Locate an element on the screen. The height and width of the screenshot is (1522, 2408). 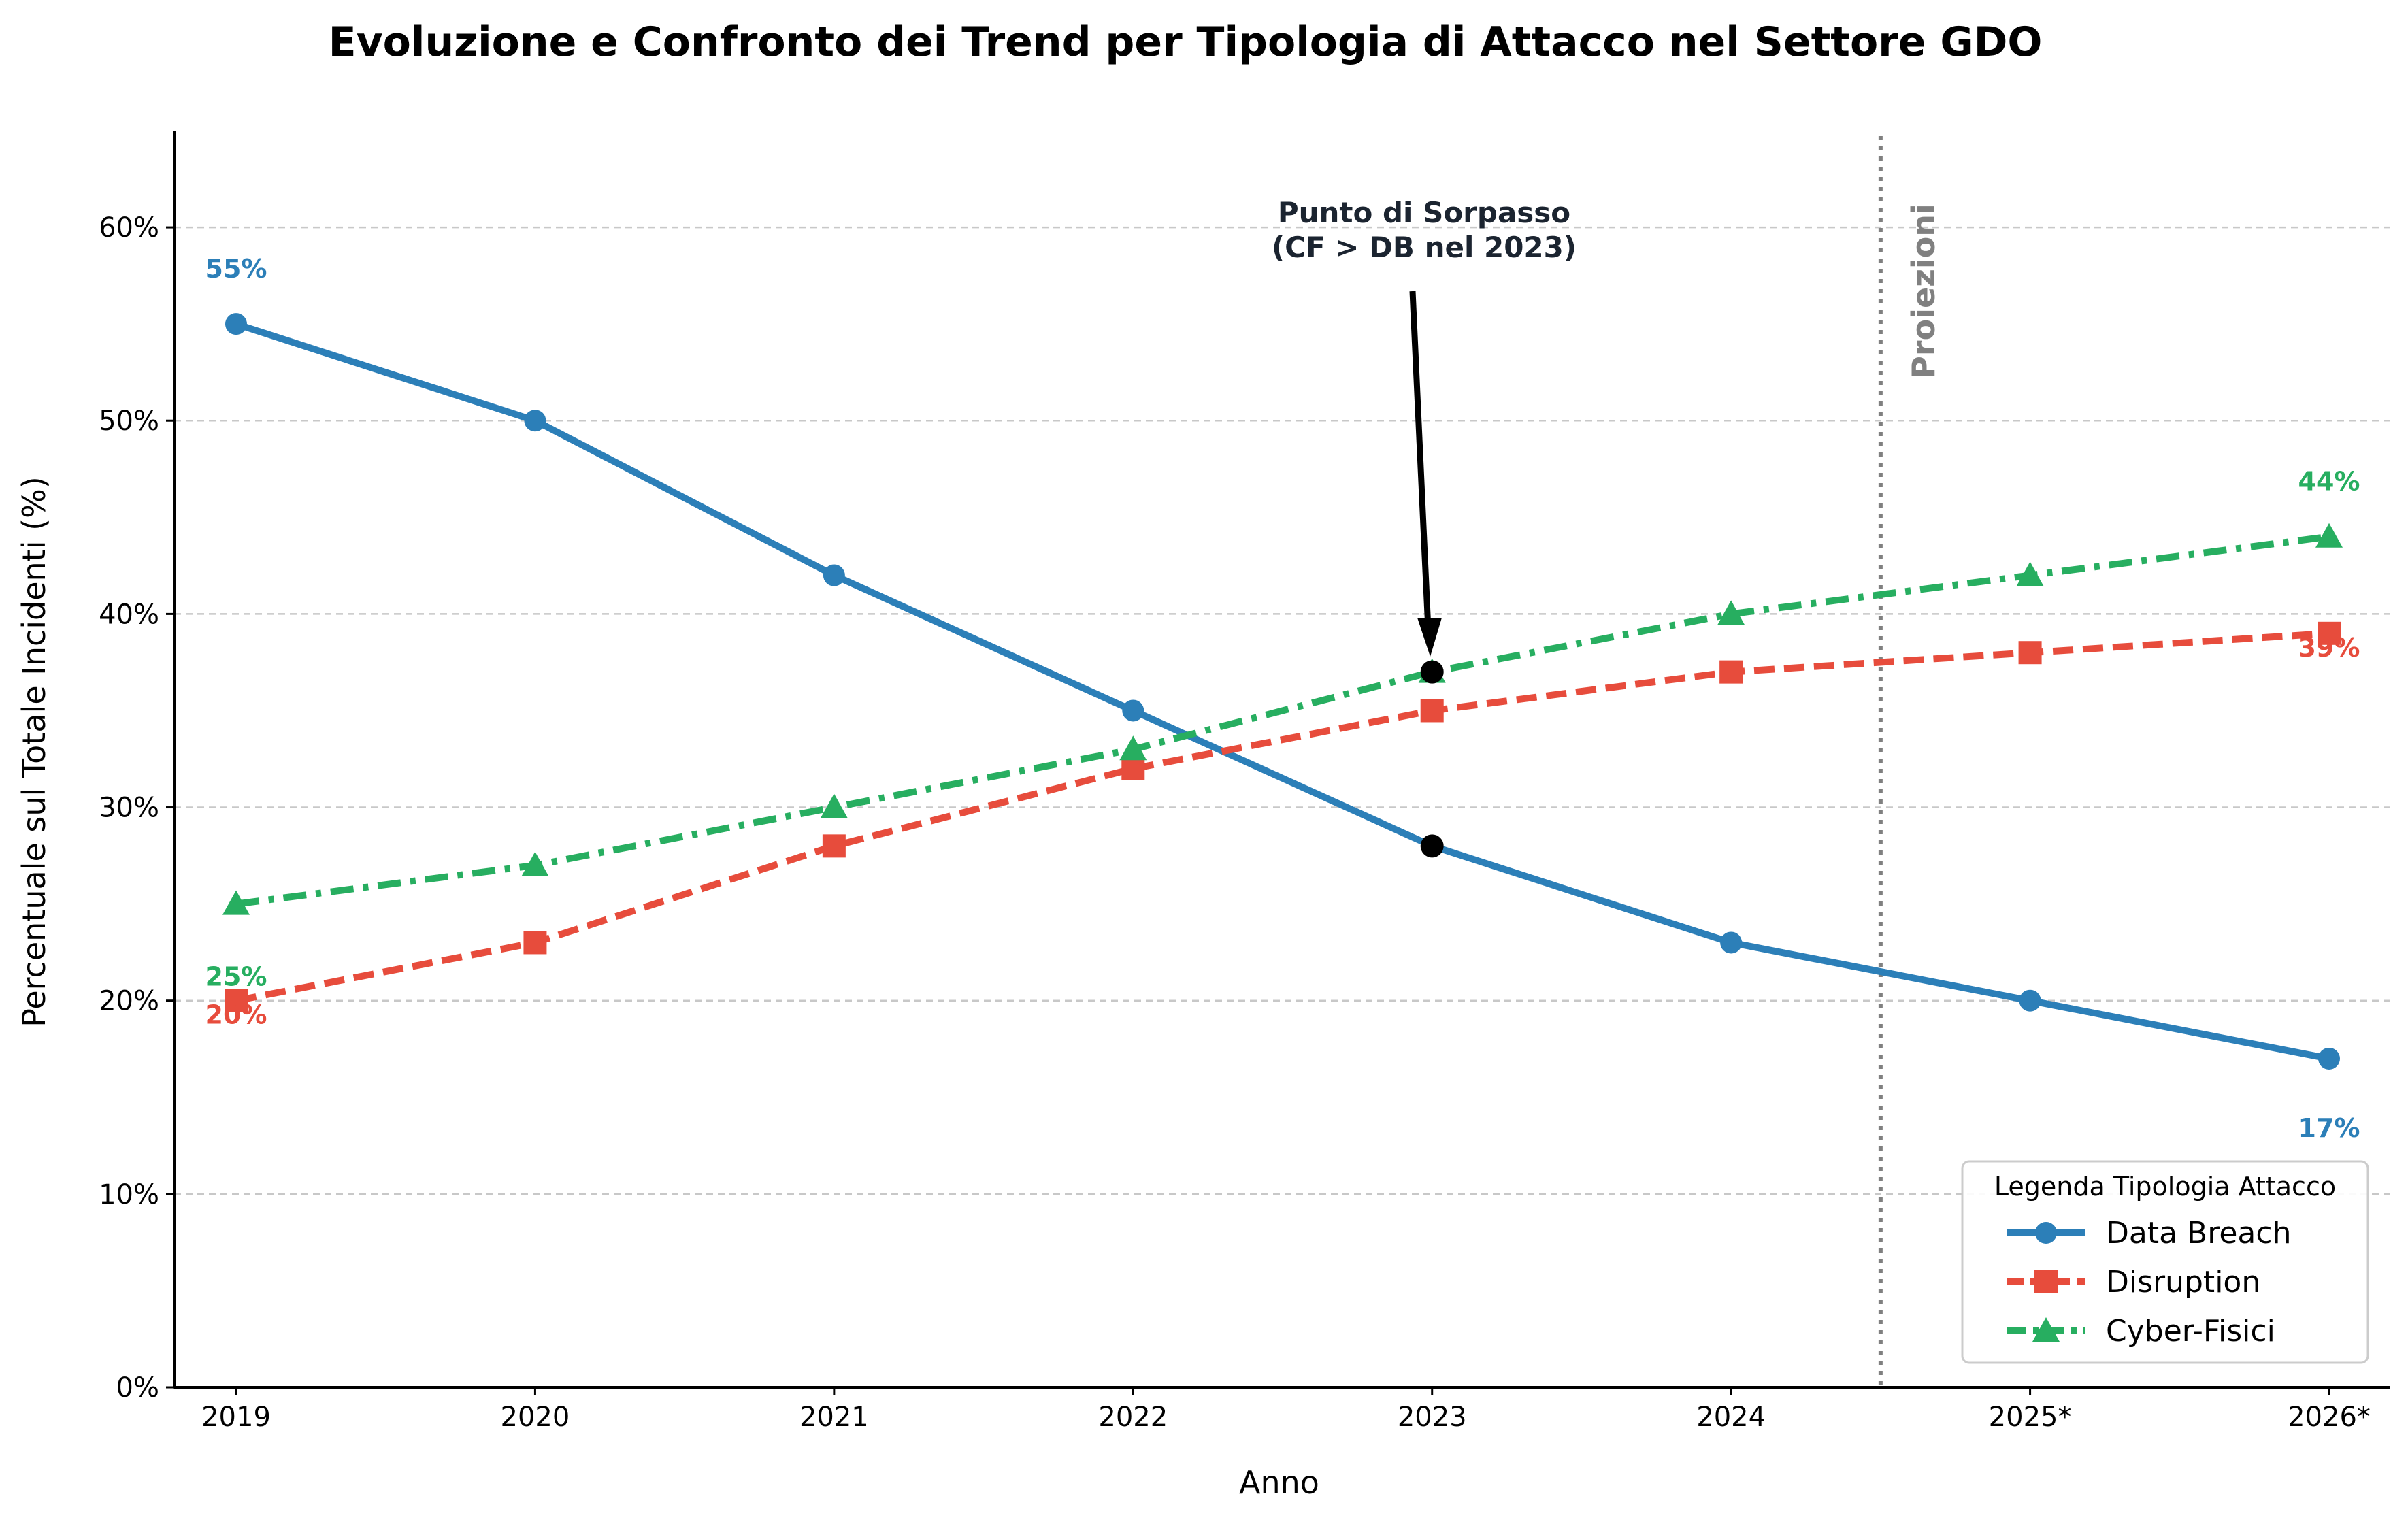
x-tick-label: 2026* is located at coordinates (2329, 1417).